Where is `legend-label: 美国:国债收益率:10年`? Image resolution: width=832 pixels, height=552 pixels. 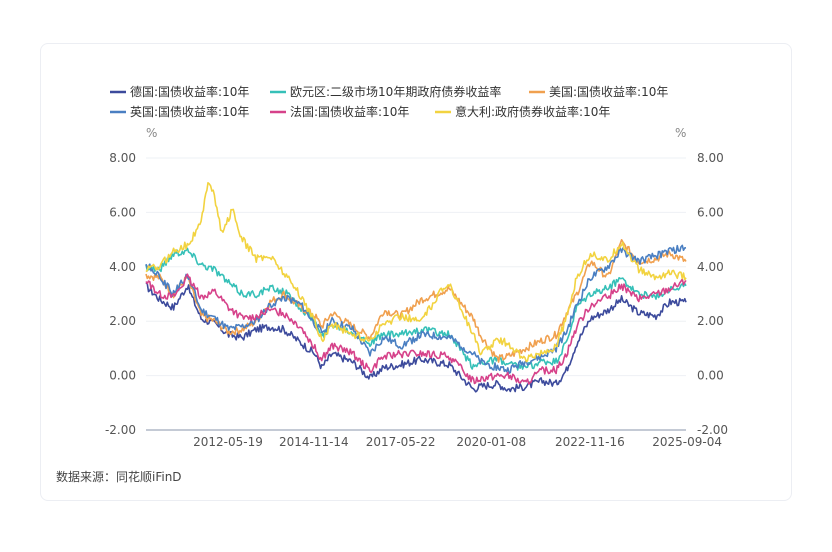 legend-label: 美国:国债收益率:10年 is located at coordinates (608, 91).